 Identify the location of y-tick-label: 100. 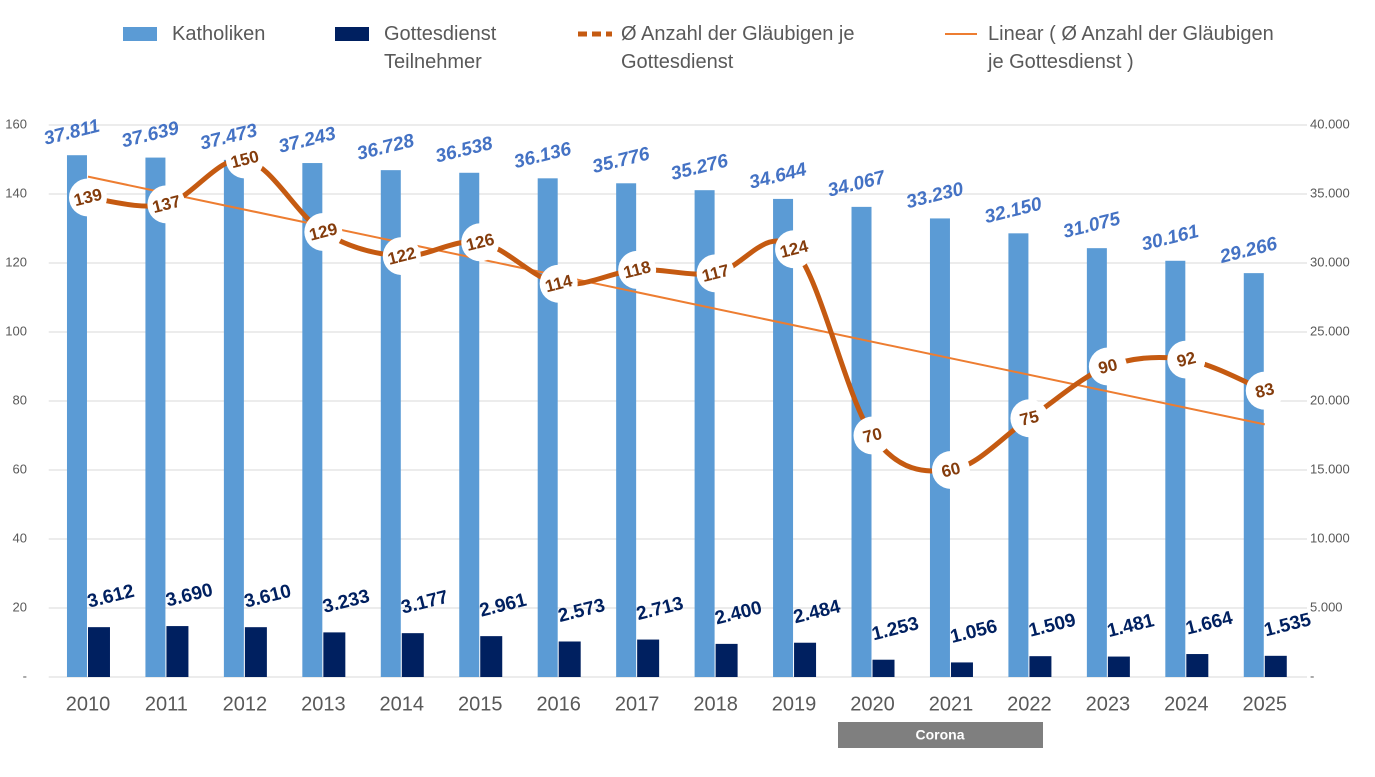
(16, 330).